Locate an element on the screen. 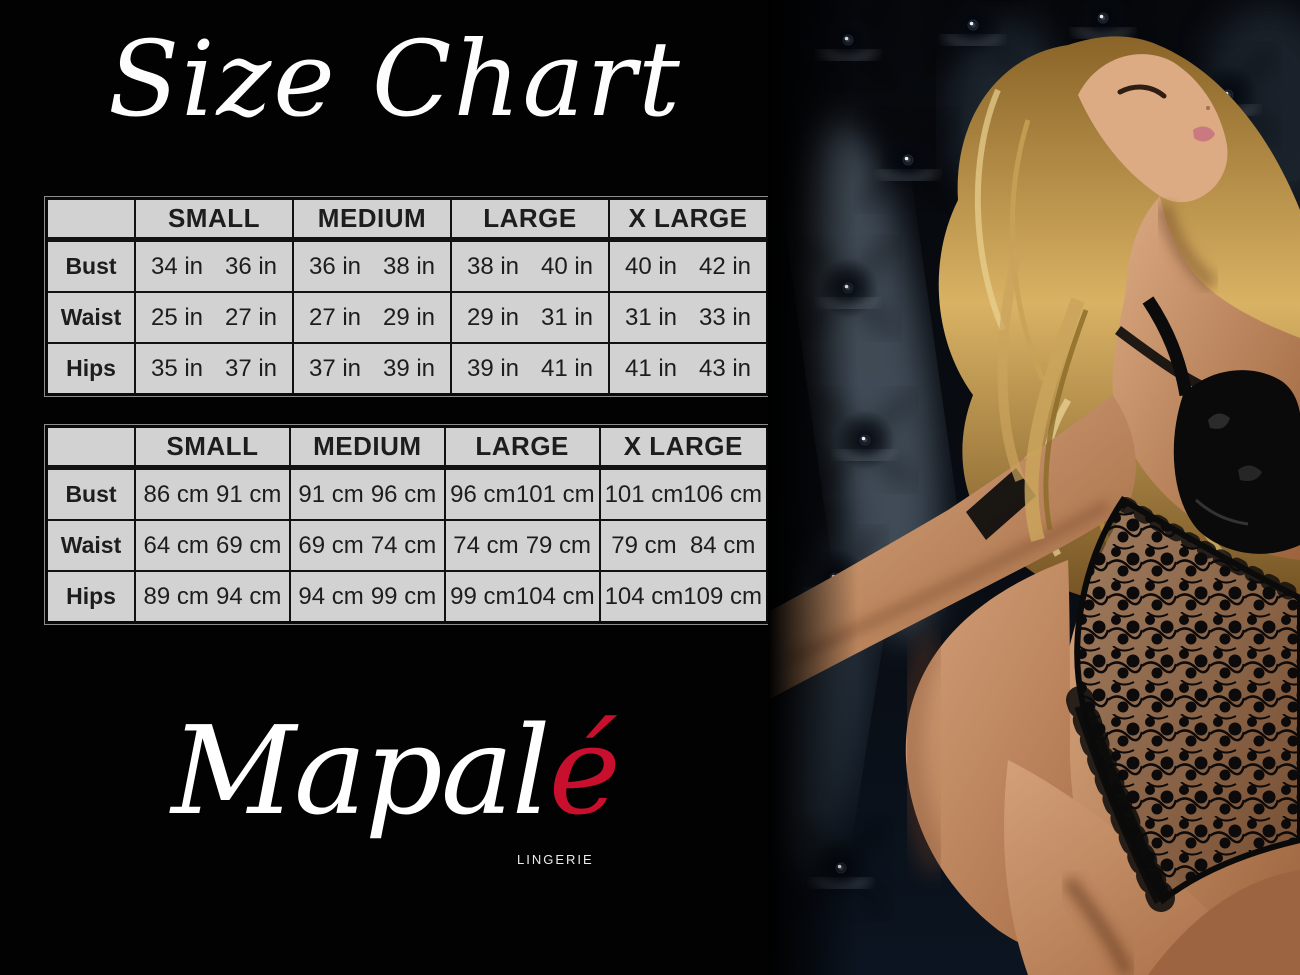 Image resolution: width=1300 pixels, height=975 pixels. table-cell: 40 in 42 in is located at coordinates (688, 266).